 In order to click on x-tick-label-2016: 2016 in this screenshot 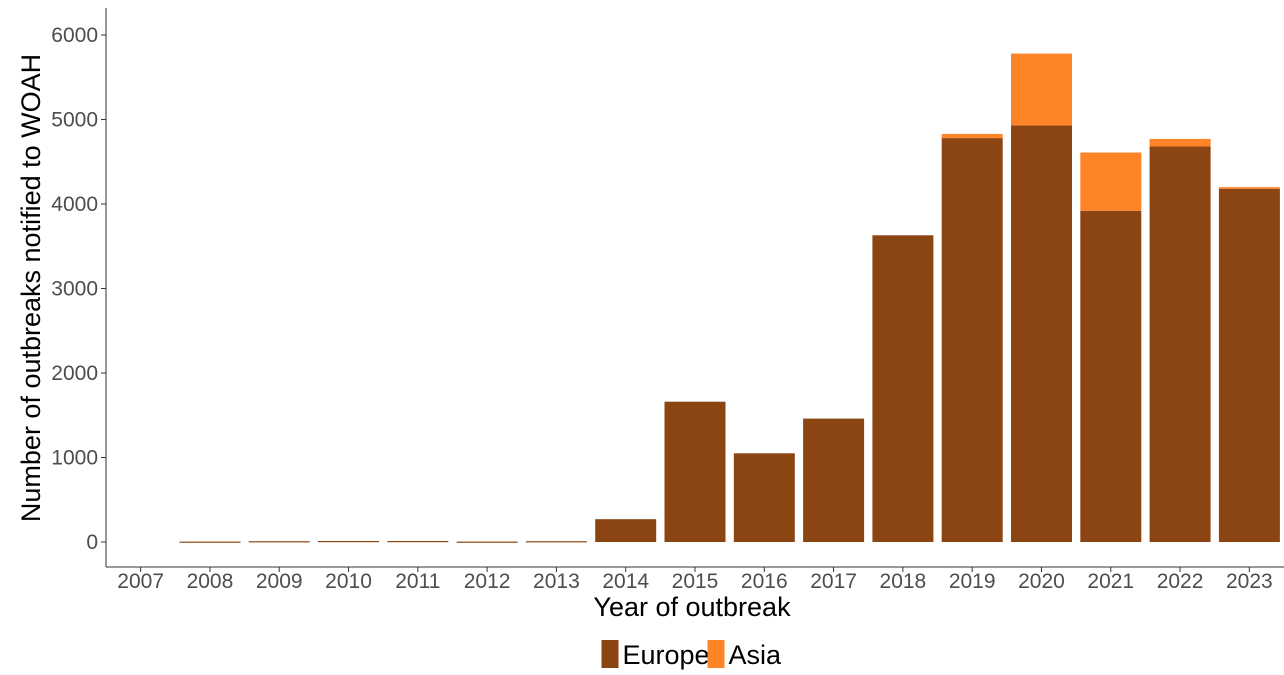, I will do `click(764, 581)`.